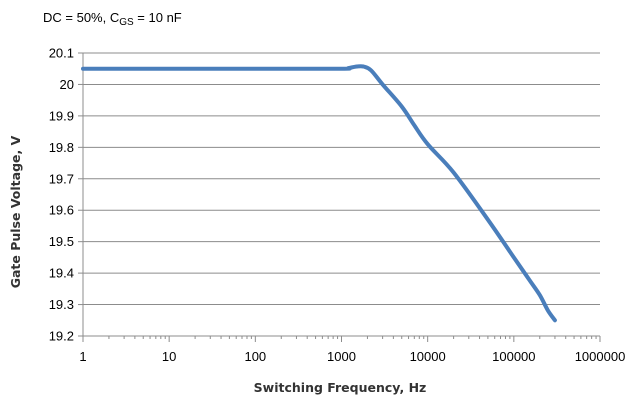 The image size is (636, 400). What do you see at coordinates (428, 356) in the screenshot?
I see `x-tick-label: 10000` at bounding box center [428, 356].